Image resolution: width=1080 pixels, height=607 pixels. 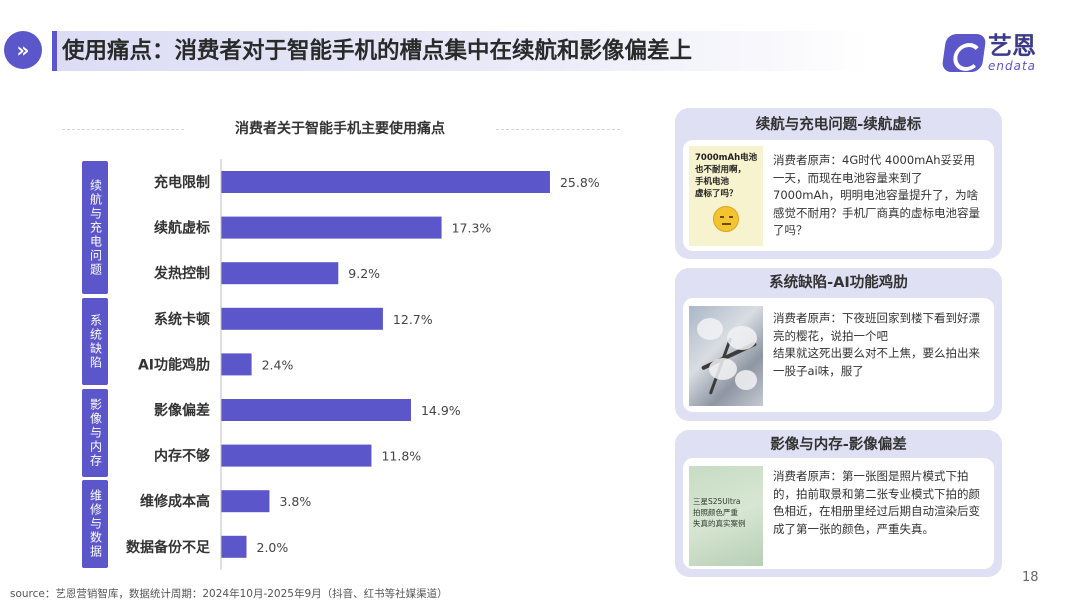 What do you see at coordinates (838, 283) in the screenshot?
I see `card-title: 系统缺陷-AI功能鸡肋` at bounding box center [838, 283].